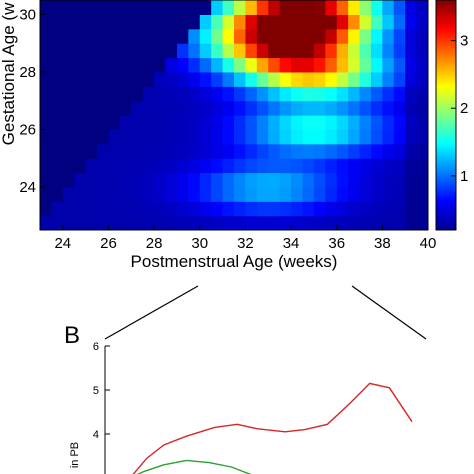 The image size is (474, 474). I want to click on y-tick-label: 28, so click(27, 72).